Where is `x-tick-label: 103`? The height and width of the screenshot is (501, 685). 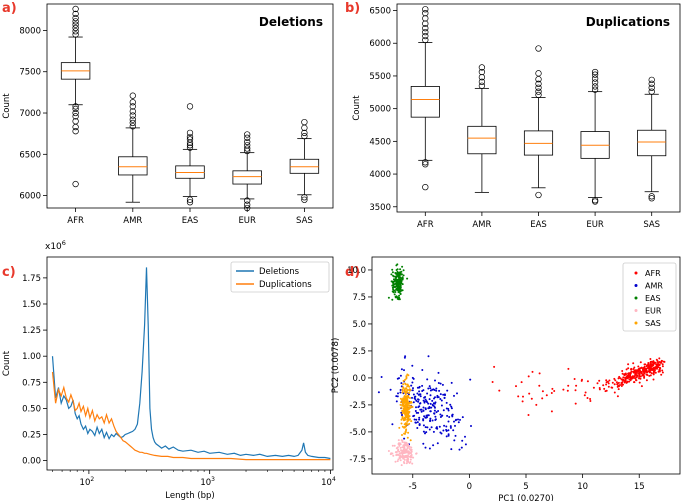
x-tick-label: 103 is located at coordinates (207, 482).